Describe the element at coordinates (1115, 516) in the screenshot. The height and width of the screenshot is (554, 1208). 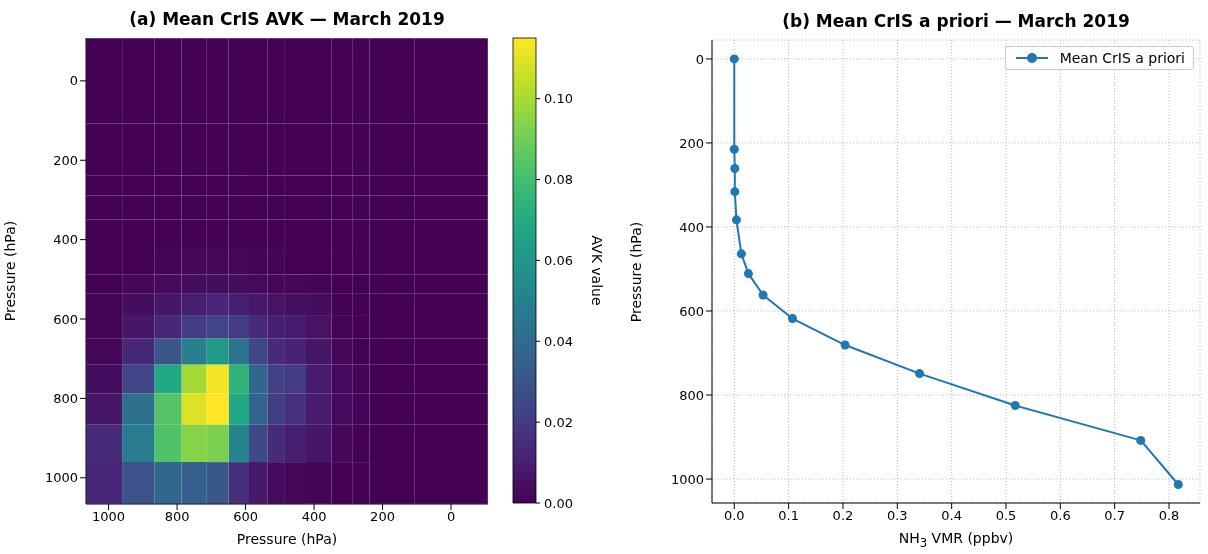
I see `x-tick-label: 0.7` at that location.